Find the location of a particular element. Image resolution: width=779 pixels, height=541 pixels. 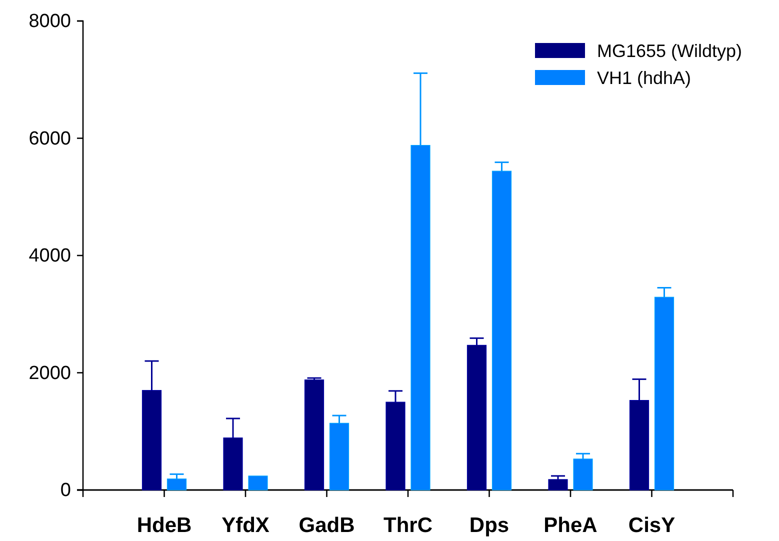

legend-label: VH1 (hdhA) is located at coordinates (644, 78).